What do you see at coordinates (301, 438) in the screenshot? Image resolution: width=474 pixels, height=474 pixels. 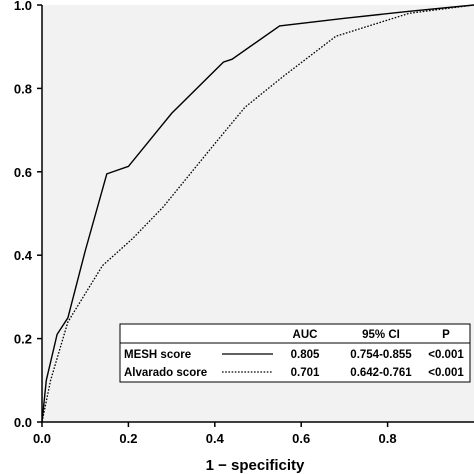 I see `x-tick-label: 0.6` at bounding box center [301, 438].